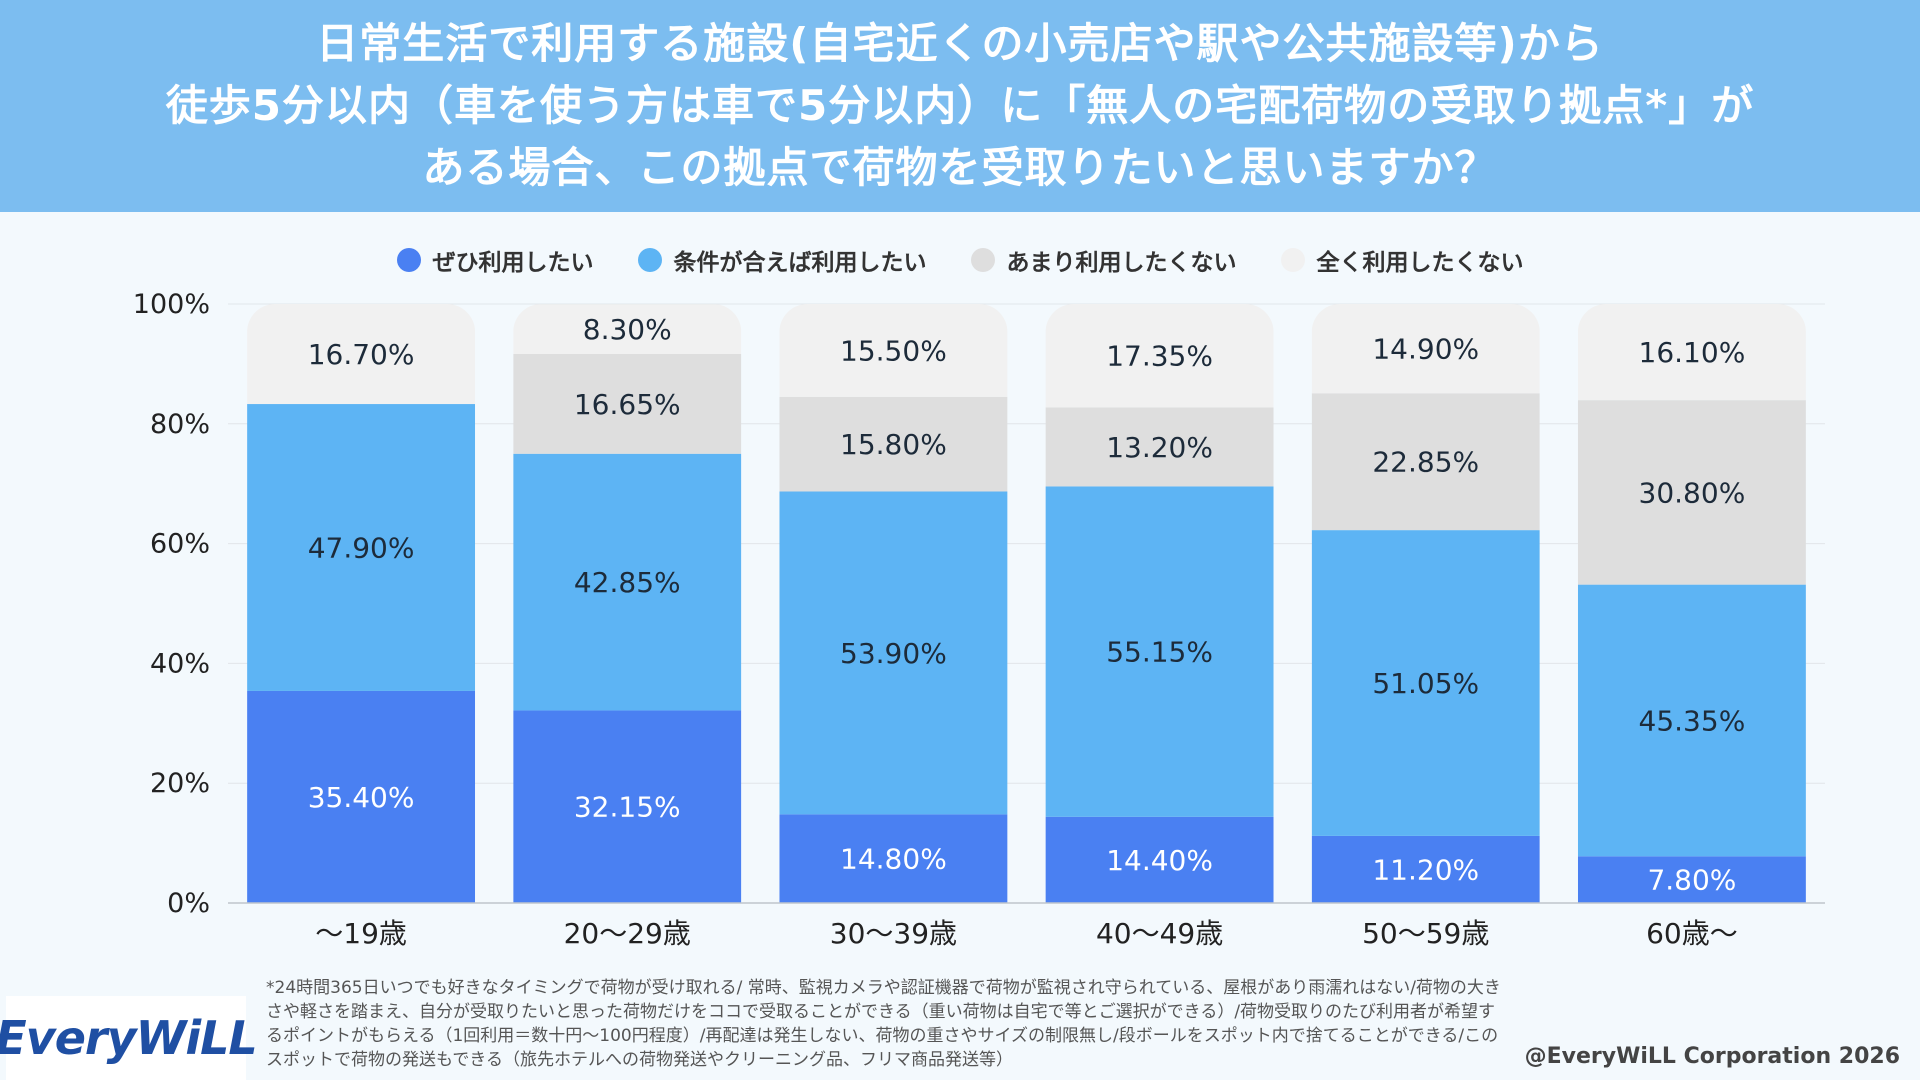 The height and width of the screenshot is (1080, 1920). I want to click on data-label-4-3: 14.90%, so click(1425, 349).